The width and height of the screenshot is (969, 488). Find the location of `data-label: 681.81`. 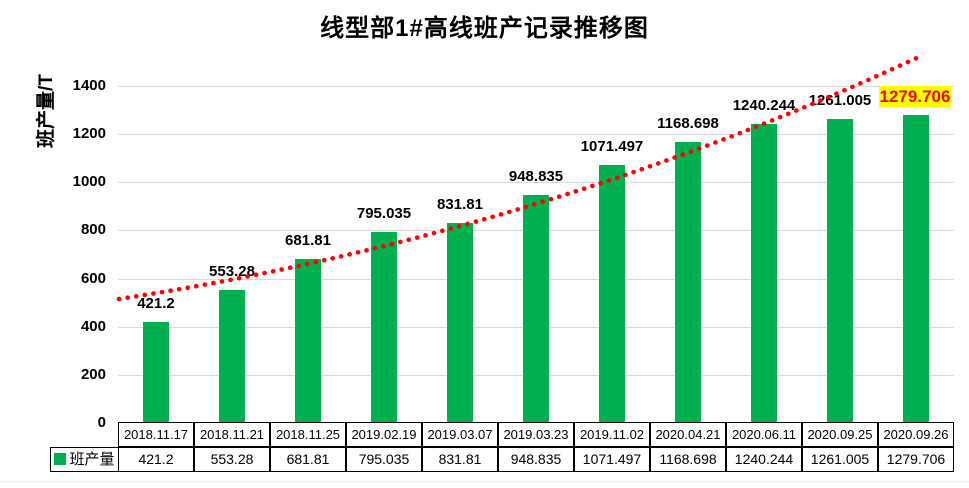

data-label: 681.81 is located at coordinates (308, 240).